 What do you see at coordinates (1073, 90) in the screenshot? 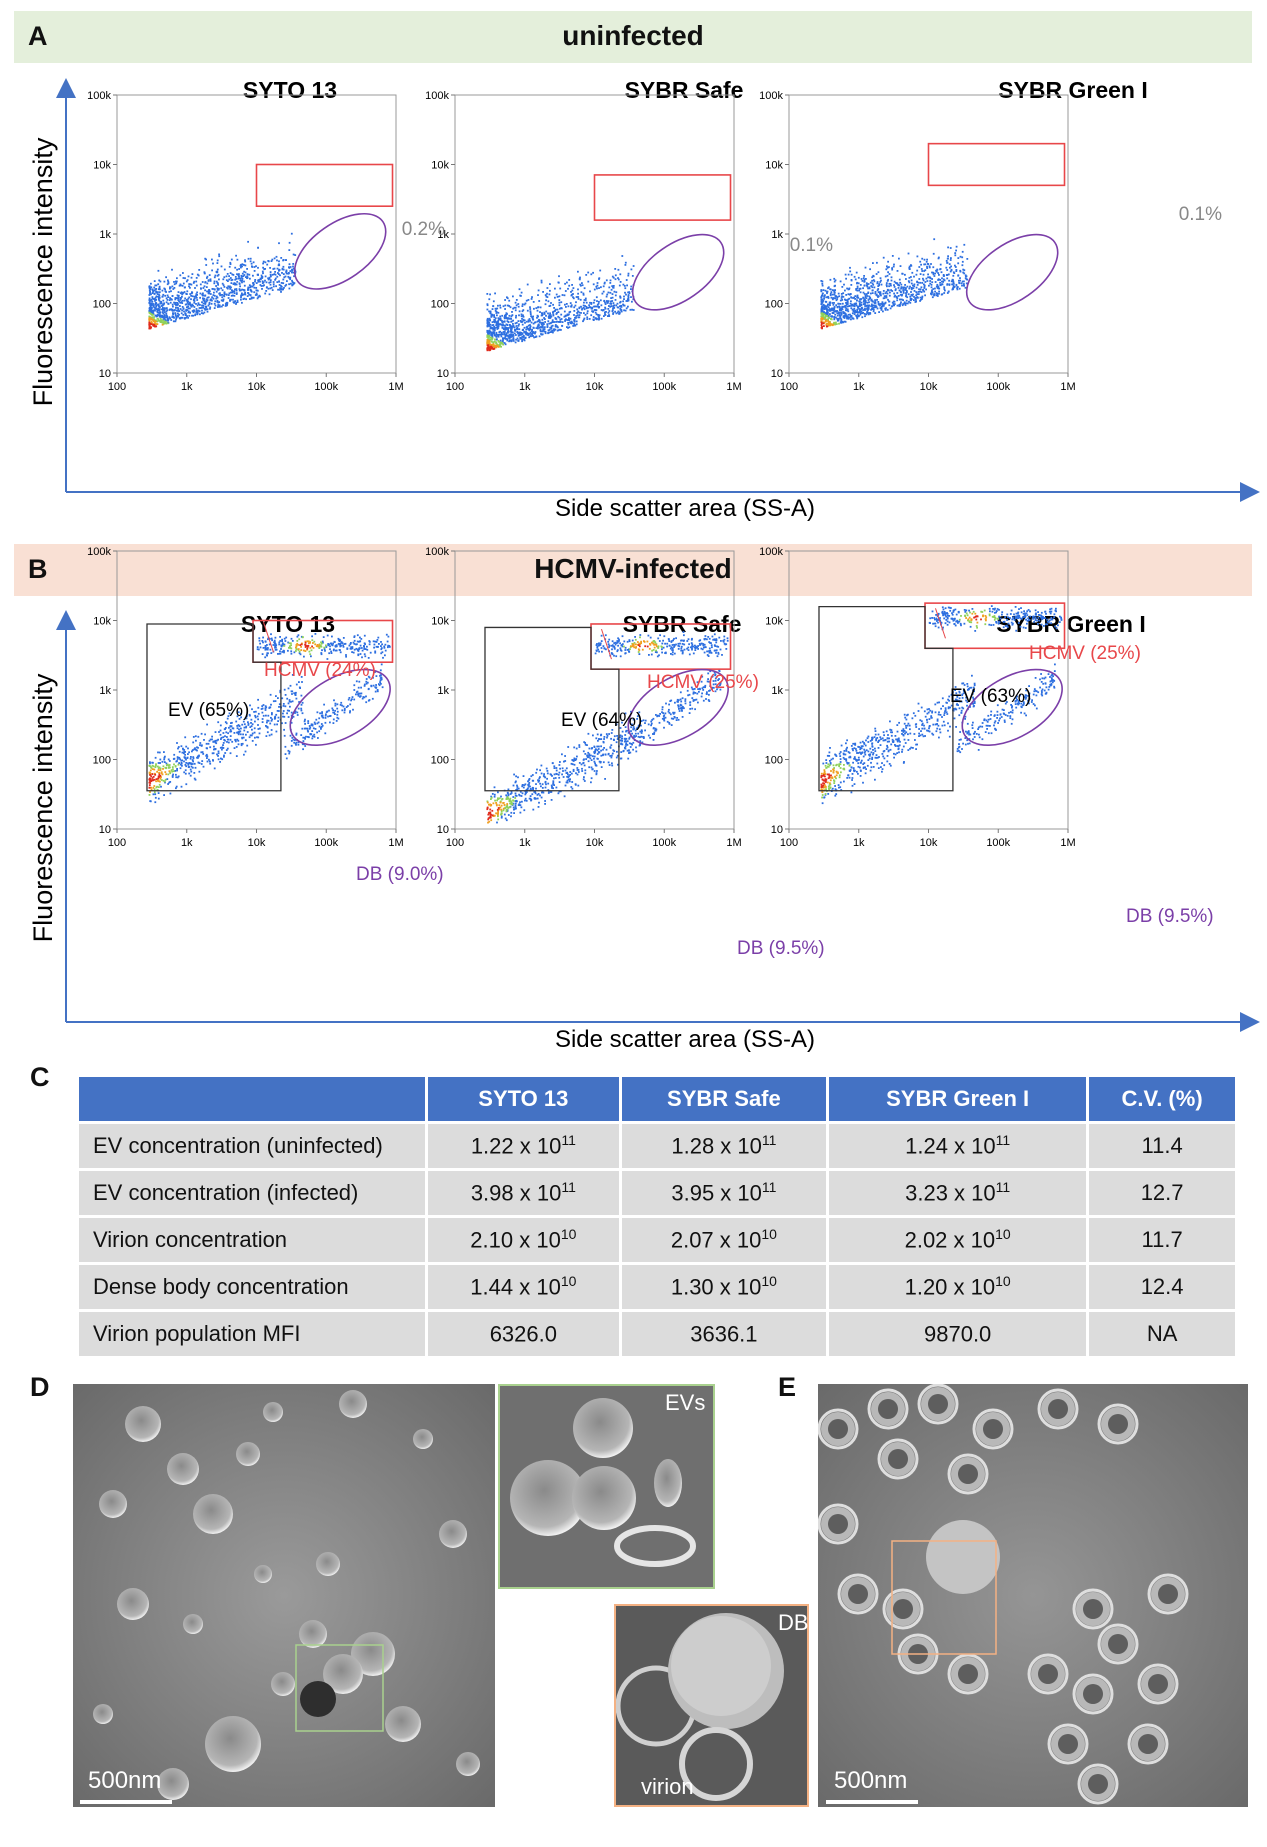
I see `plot-a3-title: SYBR Green I` at bounding box center [1073, 90].